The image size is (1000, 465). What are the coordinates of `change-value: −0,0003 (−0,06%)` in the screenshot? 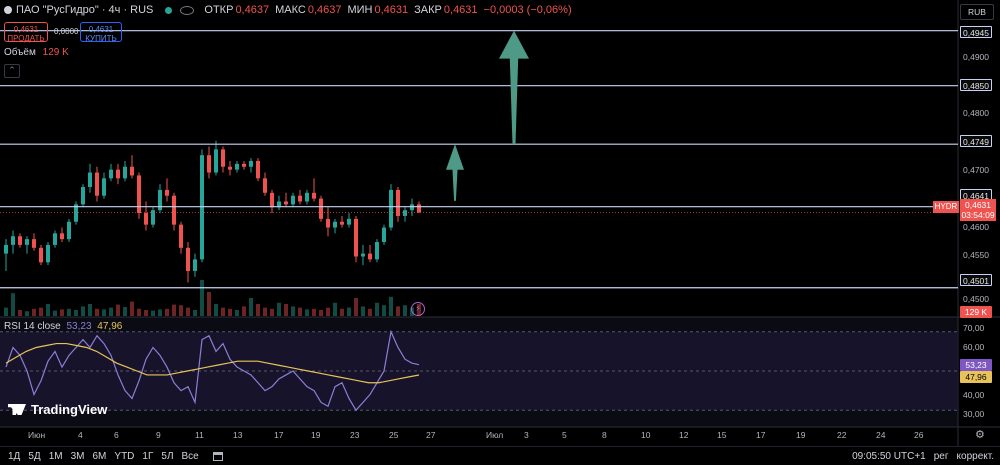 It's located at (527, 10).